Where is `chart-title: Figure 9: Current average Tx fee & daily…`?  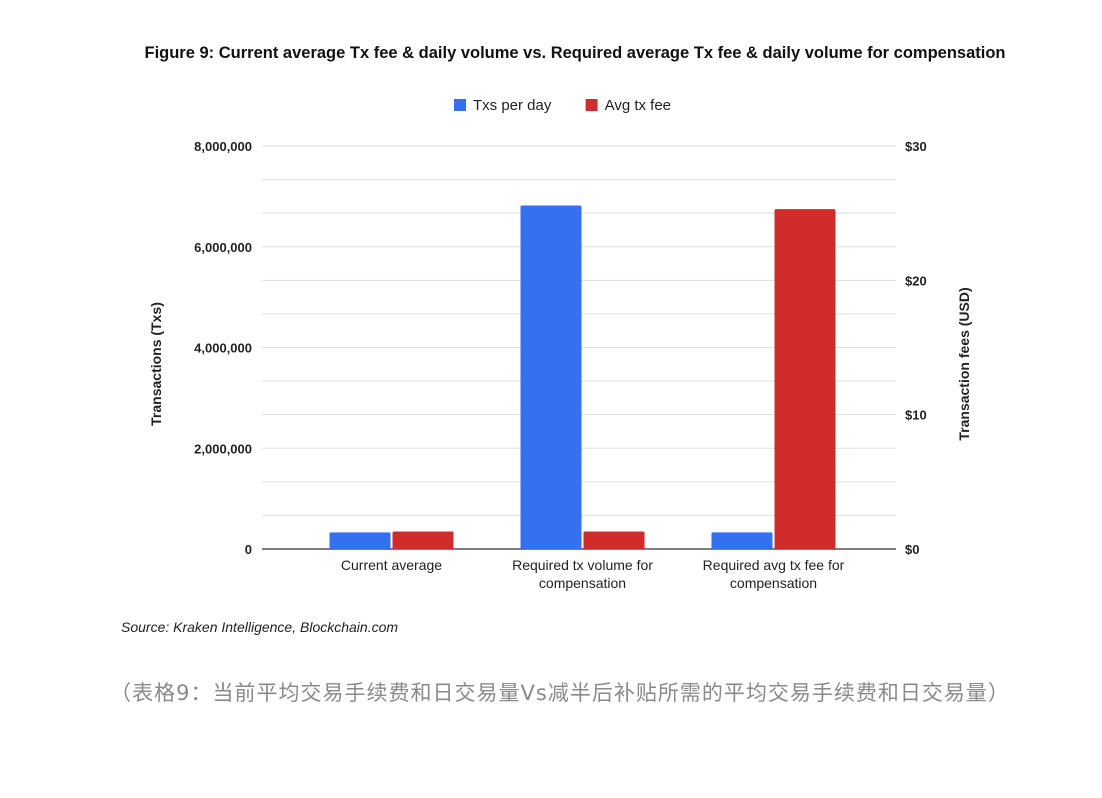 chart-title: Figure 9: Current average Tx fee & daily… is located at coordinates (574, 53).